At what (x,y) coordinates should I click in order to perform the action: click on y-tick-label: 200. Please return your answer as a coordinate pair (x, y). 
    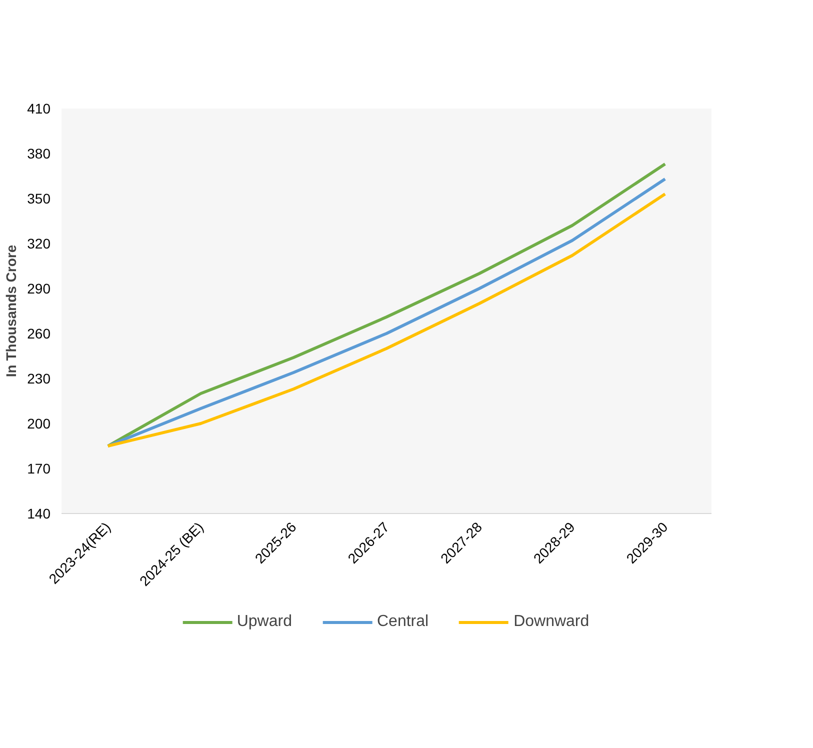
    Looking at the image, I should click on (39, 424).